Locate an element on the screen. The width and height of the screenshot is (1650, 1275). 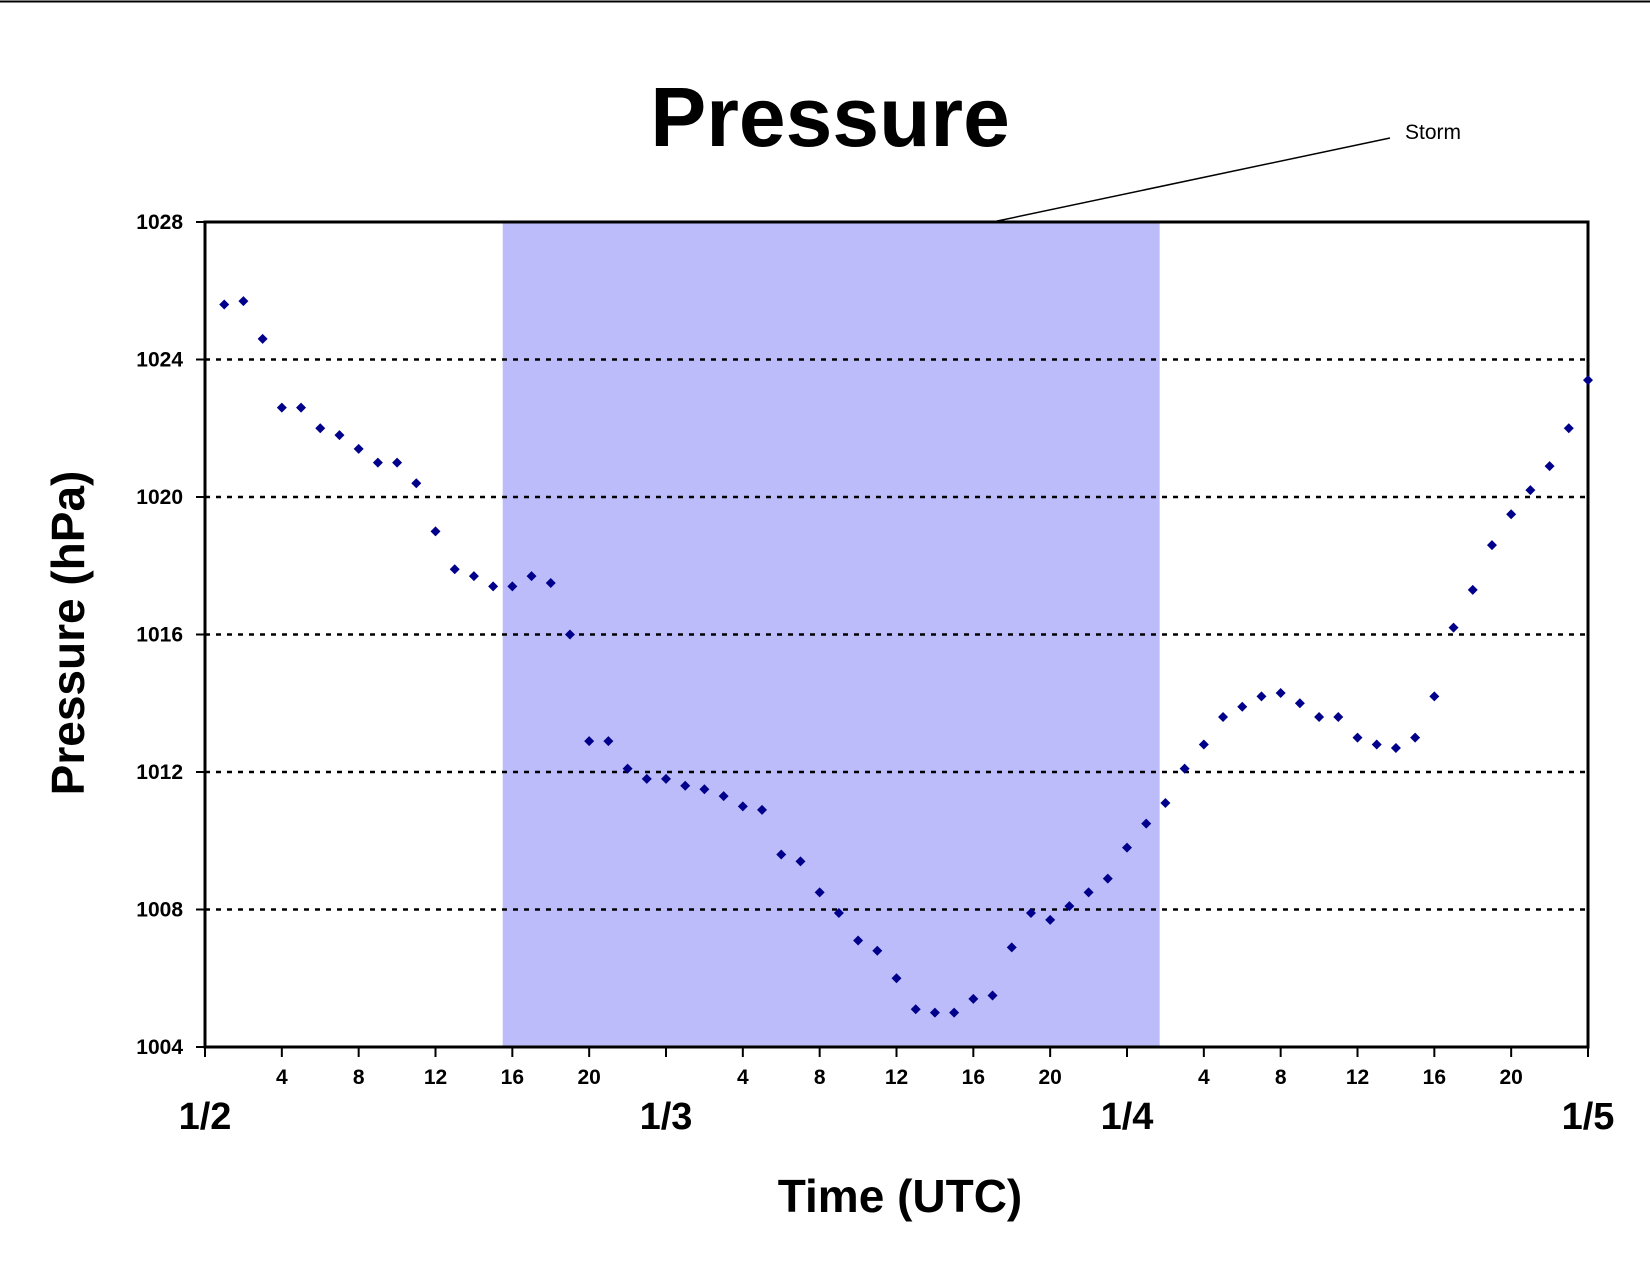
storm-annotation-leader is located at coordinates (1191, 180).